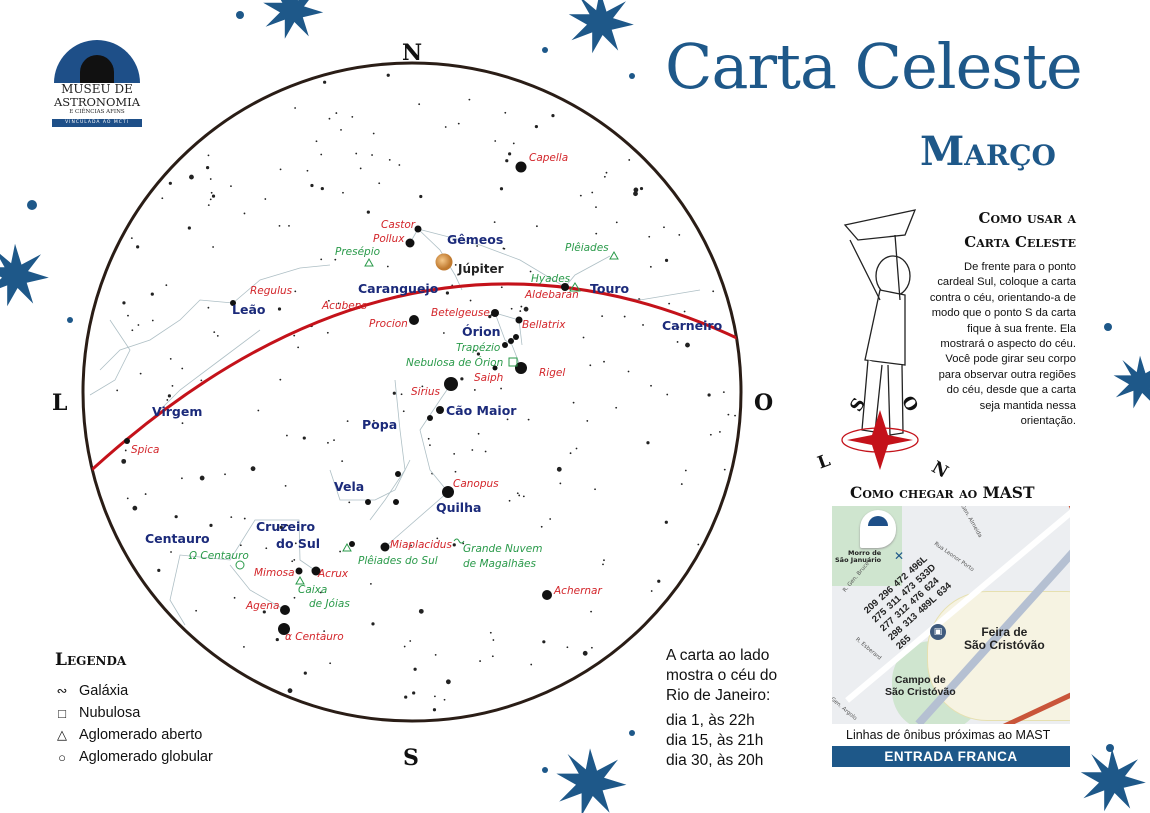  I want to click on nebula-icon, so click(513, 362).